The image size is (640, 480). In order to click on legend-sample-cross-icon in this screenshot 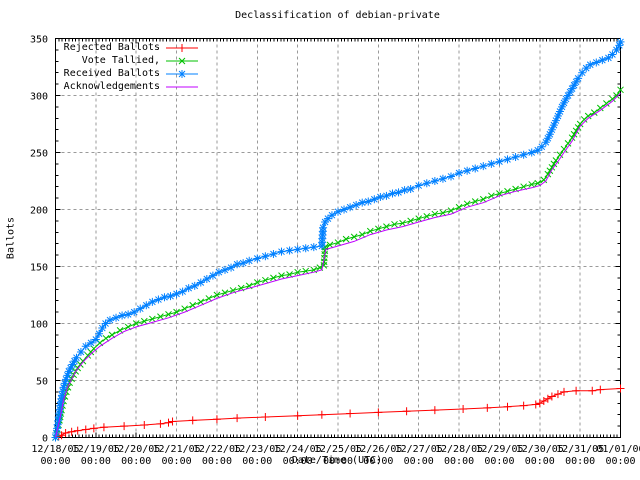, I will do `click(182, 60)`.